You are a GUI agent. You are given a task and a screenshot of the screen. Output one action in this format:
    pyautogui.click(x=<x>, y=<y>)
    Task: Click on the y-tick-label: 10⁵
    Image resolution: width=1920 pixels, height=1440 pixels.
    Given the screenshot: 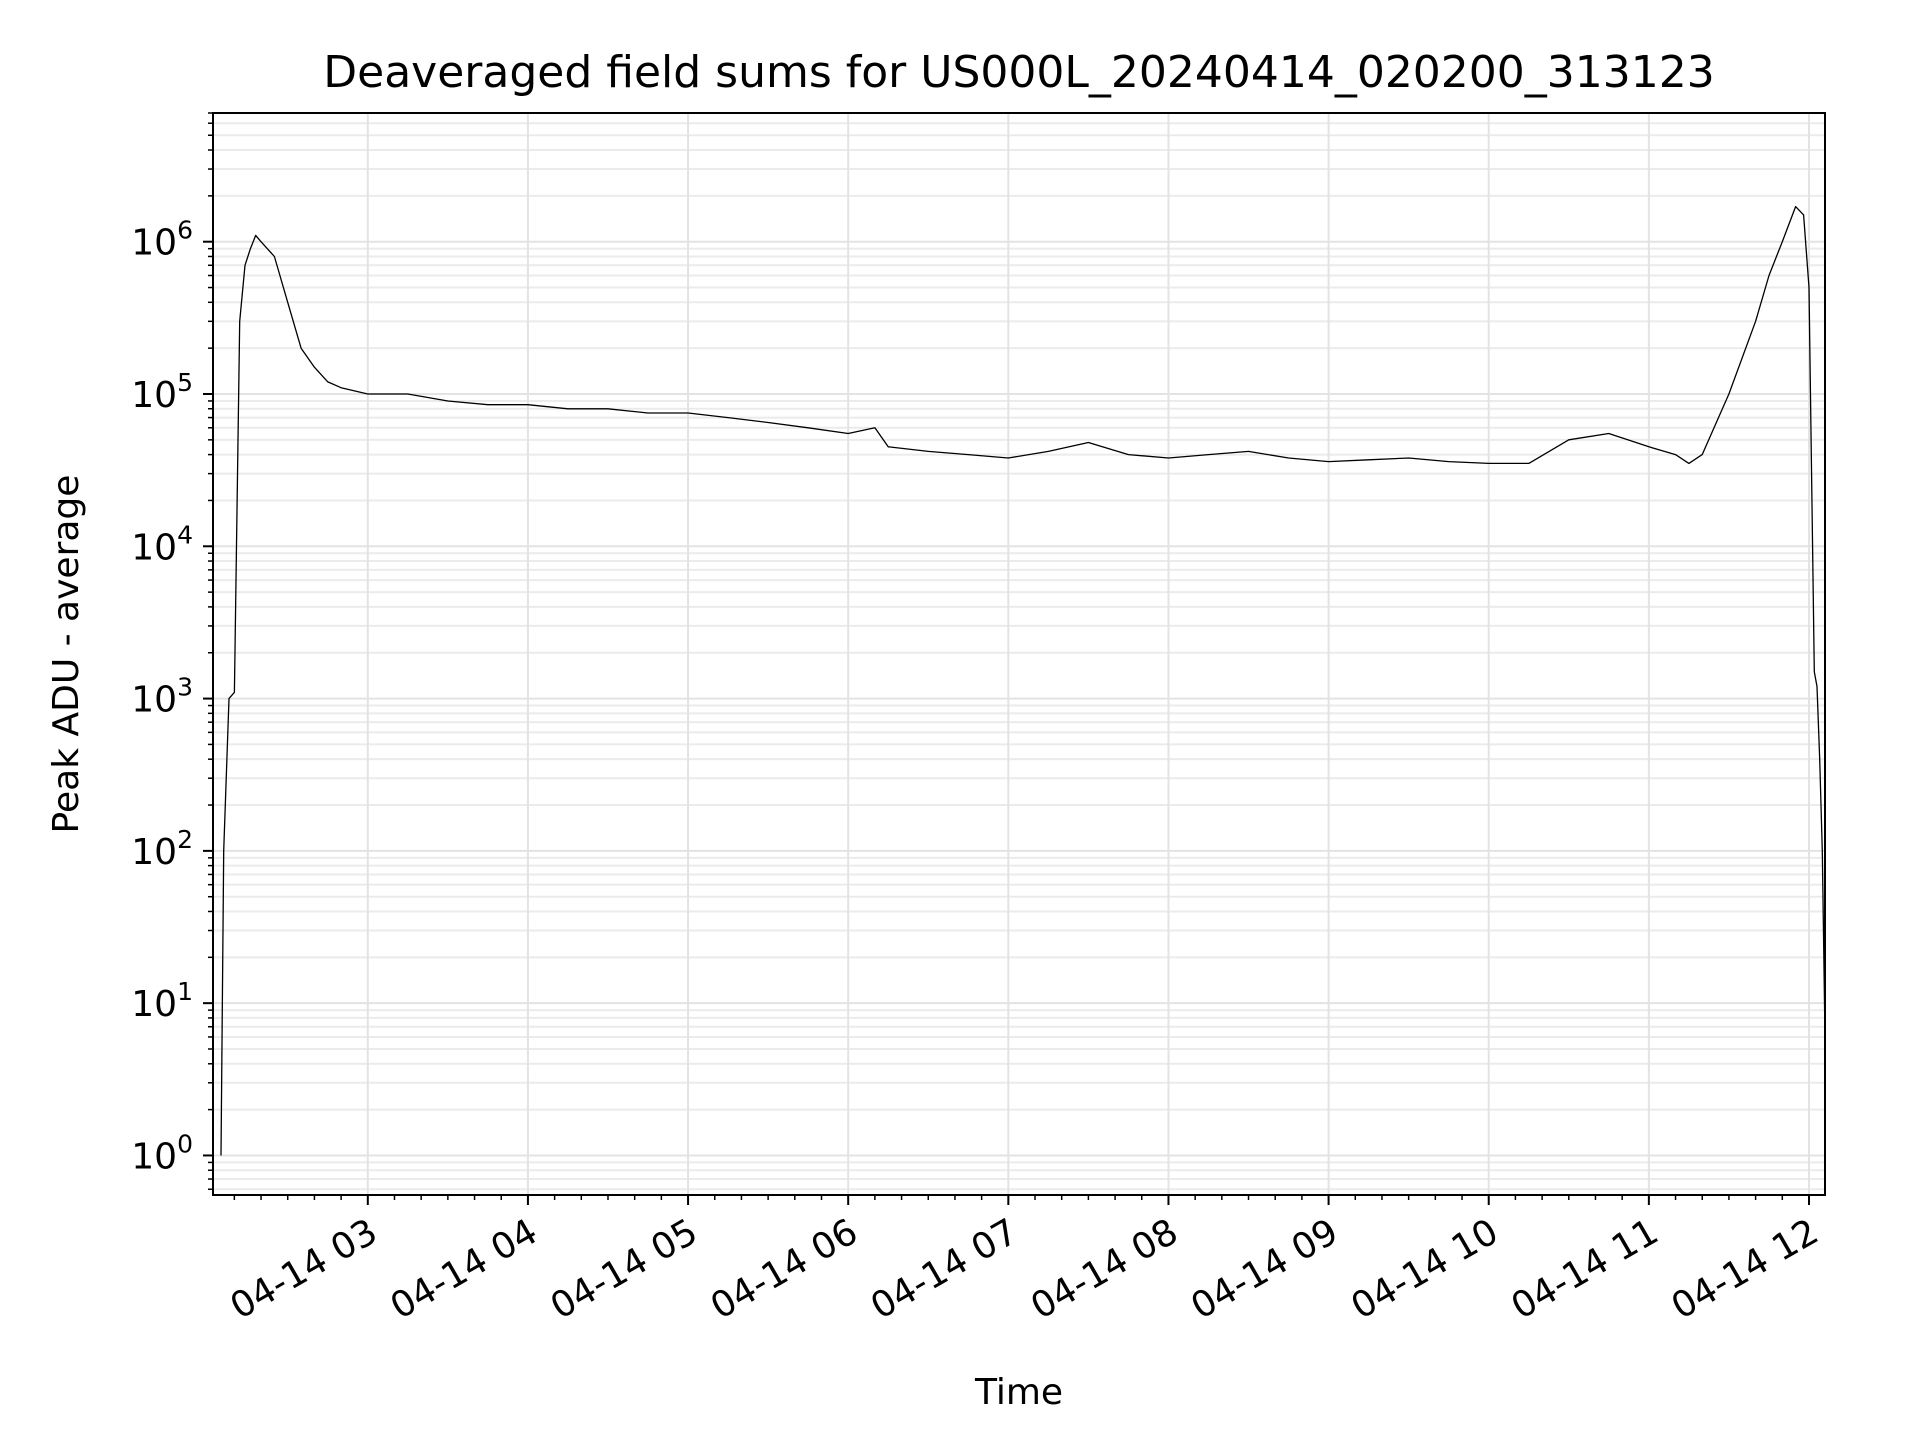 What is the action you would take?
    pyautogui.click(x=162, y=392)
    